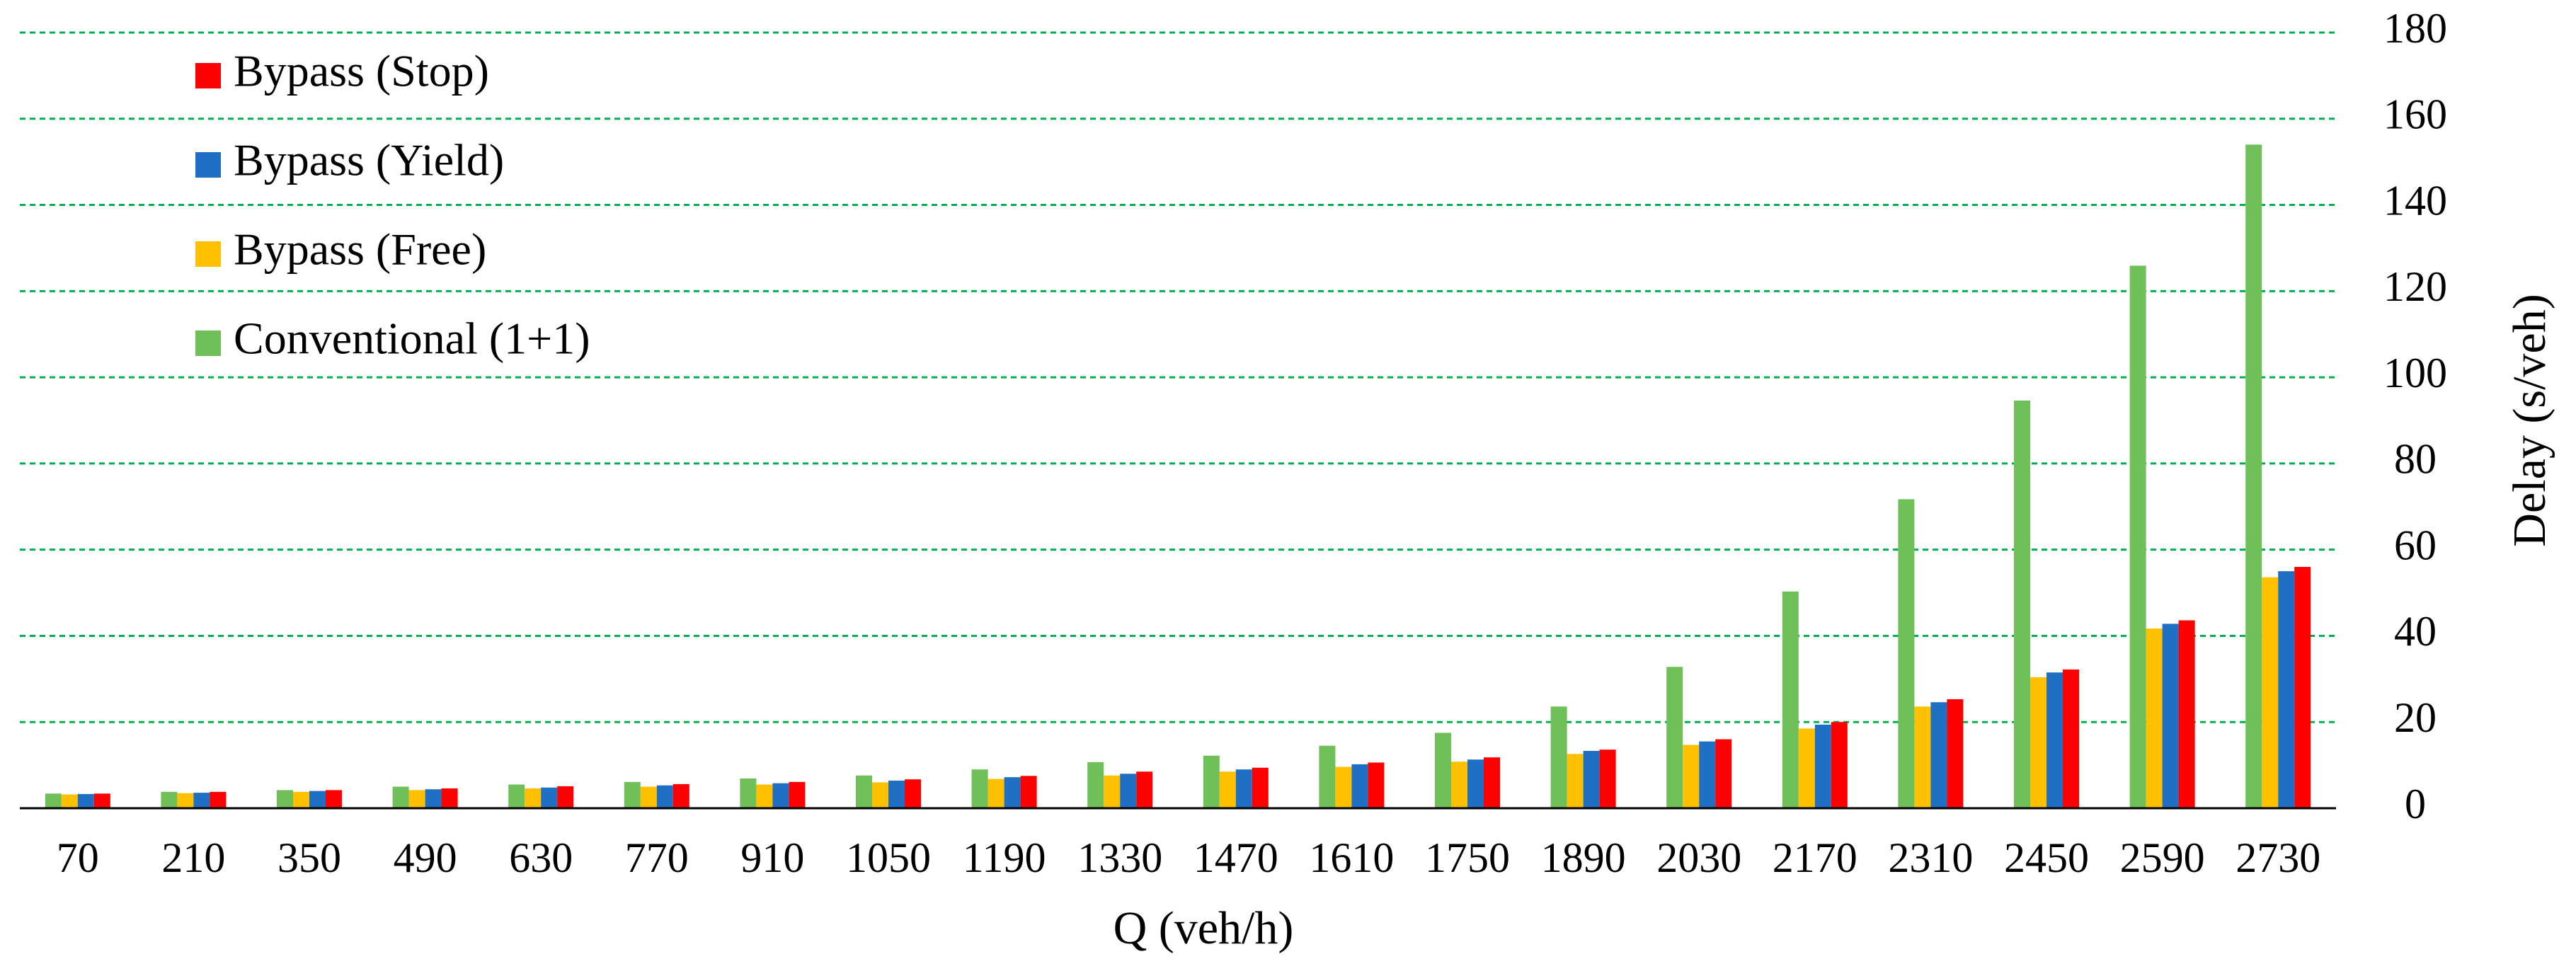 This screenshot has height=971, width=2576. Describe the element at coordinates (2046, 857) in the screenshot. I see `x-tick-label: 2450` at that location.